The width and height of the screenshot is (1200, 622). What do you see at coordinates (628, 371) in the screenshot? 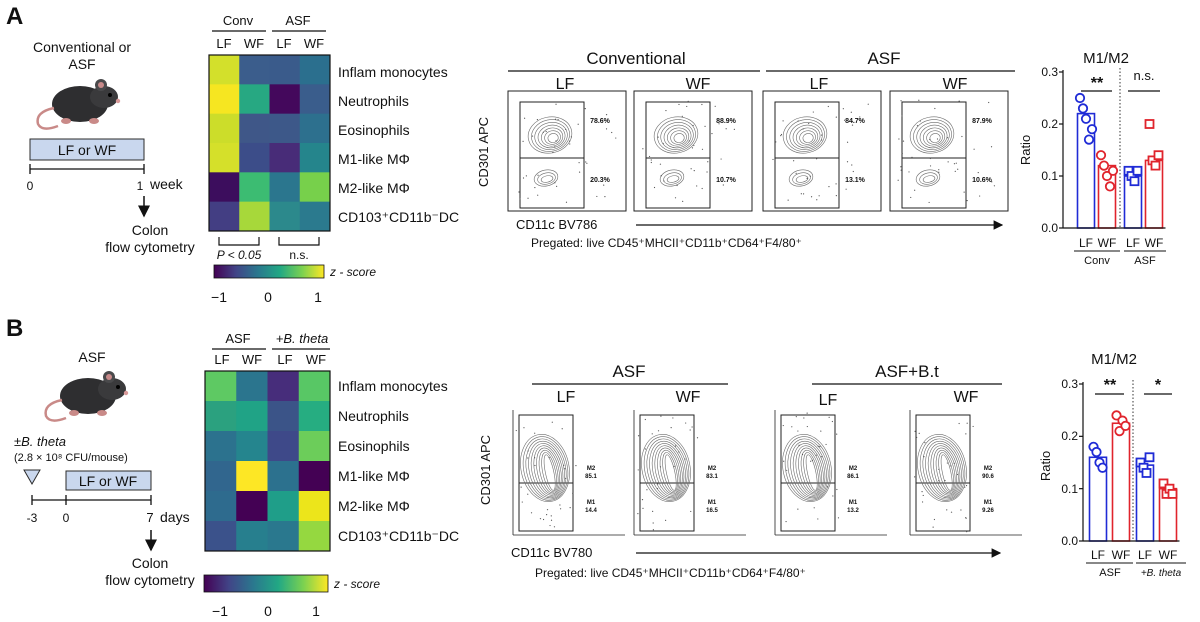
I see `flow-group-label: ASF` at bounding box center [628, 371].